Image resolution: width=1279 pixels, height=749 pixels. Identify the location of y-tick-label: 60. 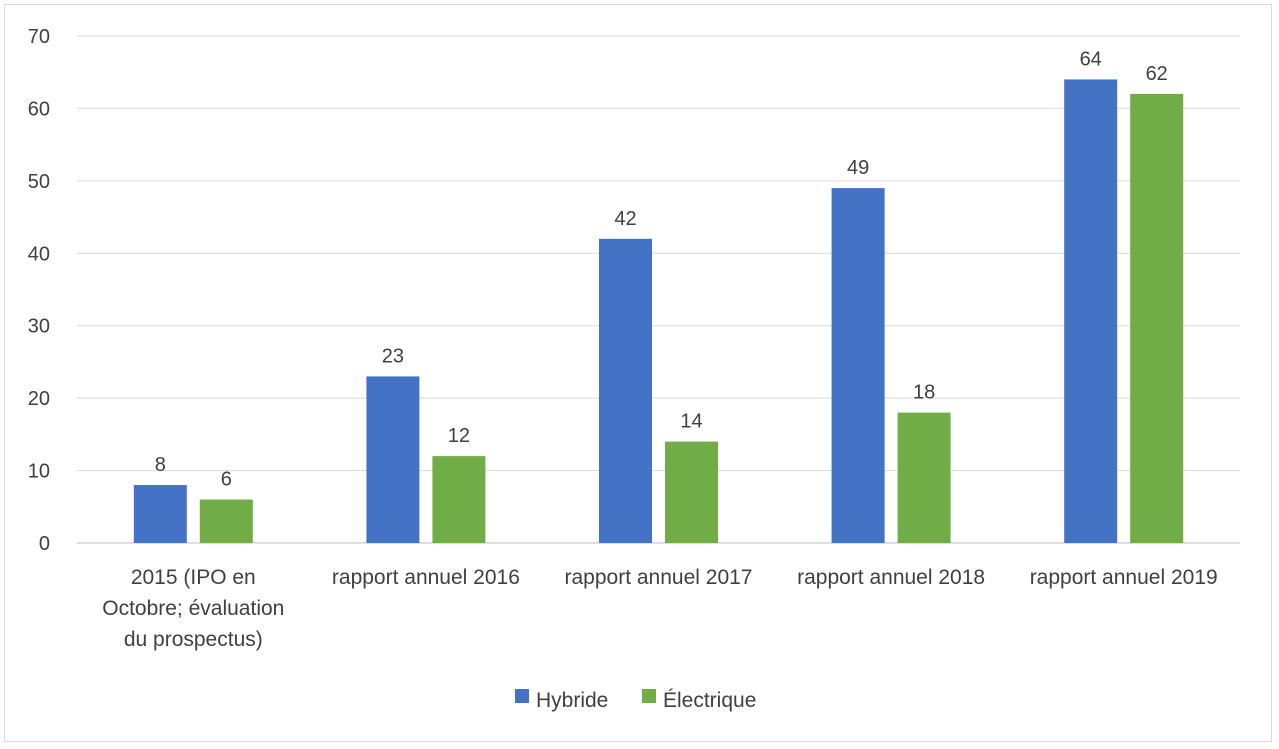
(39, 109).